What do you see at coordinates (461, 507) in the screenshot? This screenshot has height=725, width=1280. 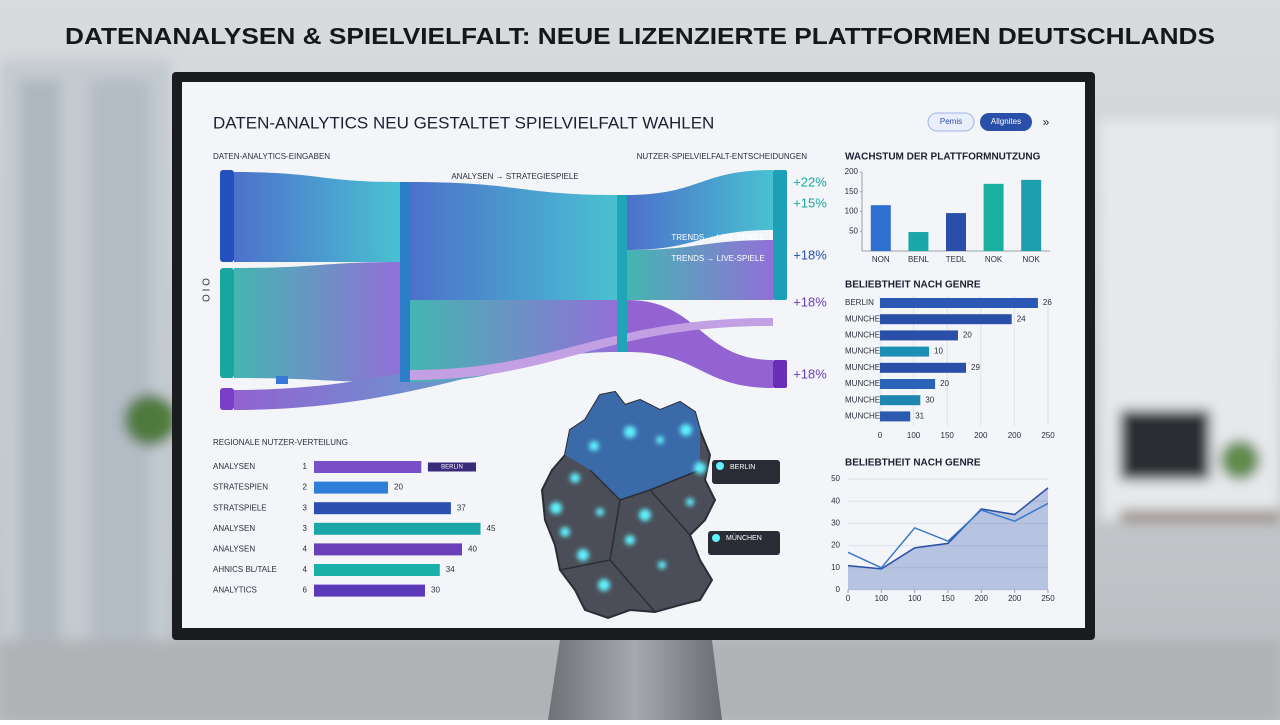 I see `data-label: 37` at bounding box center [461, 507].